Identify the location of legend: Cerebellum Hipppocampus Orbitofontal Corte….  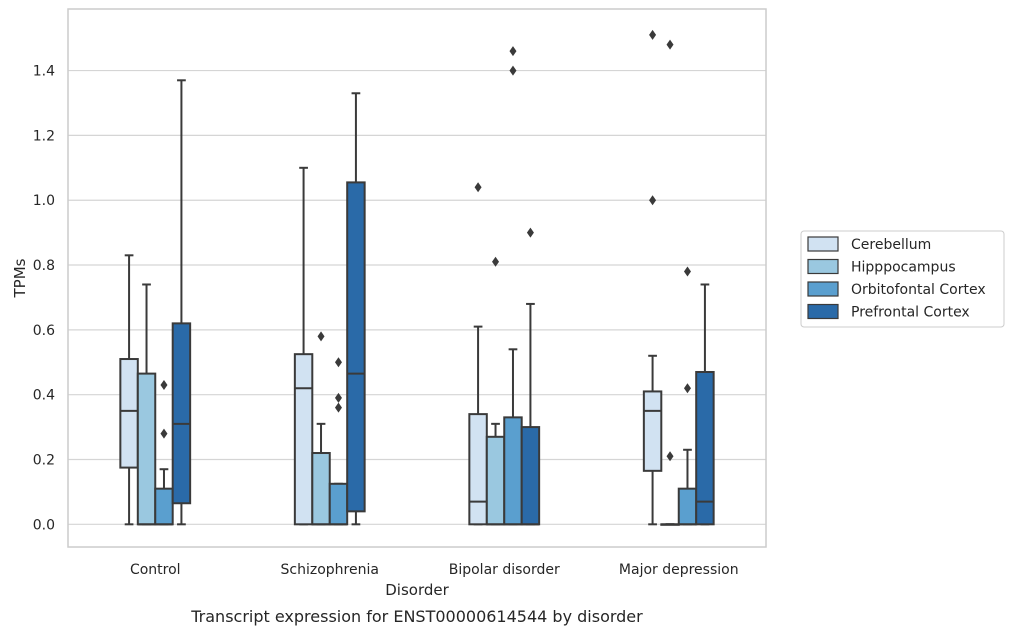
(902, 279).